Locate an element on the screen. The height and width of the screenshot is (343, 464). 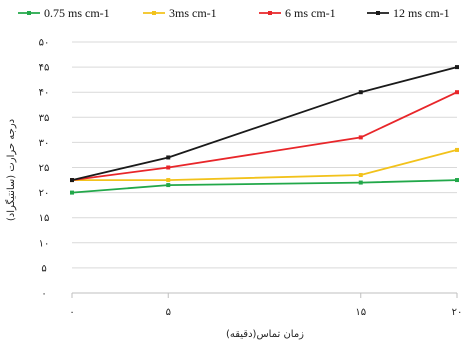
x-tick-label: ۲۰ is located at coordinates (457, 312).